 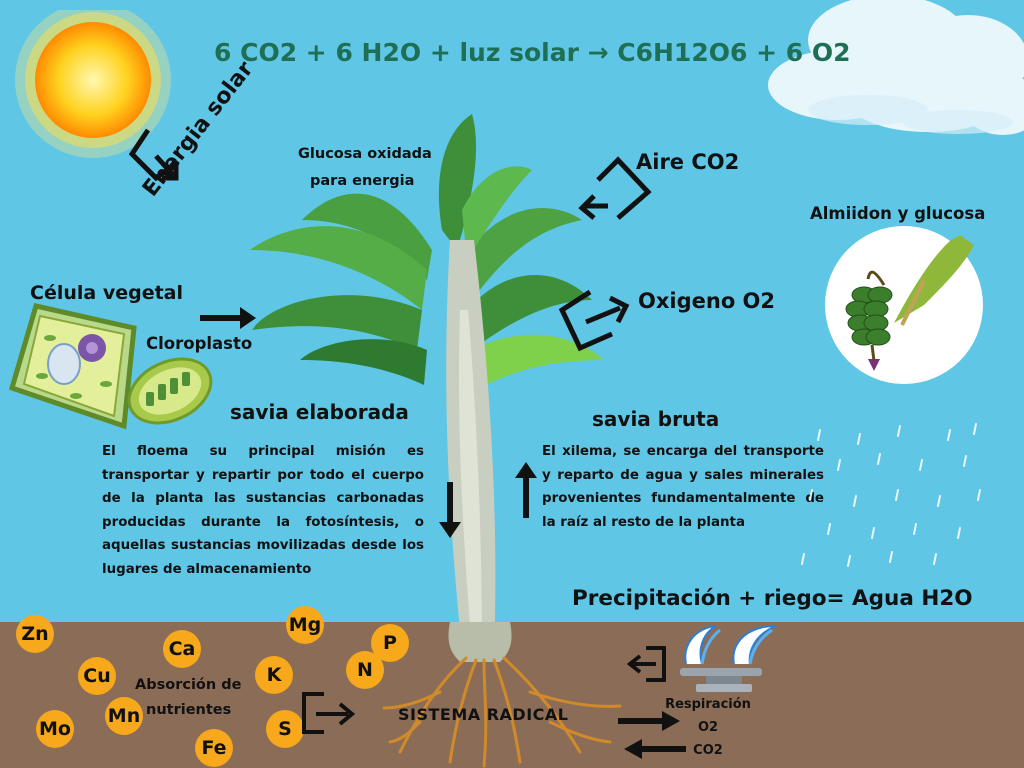 I want to click on nutrient-s: S, so click(x=285, y=729).